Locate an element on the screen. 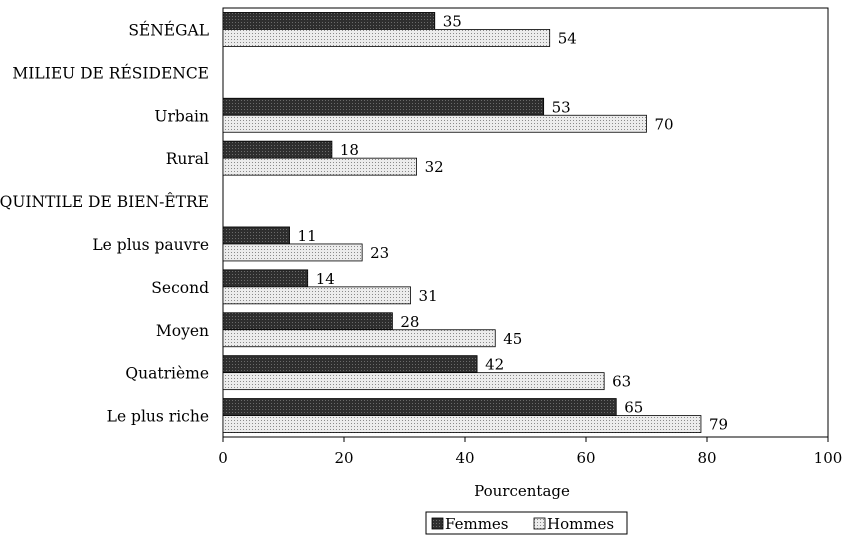  group-header-quintile-de-bien-etre: QUINTILE DE BIEN-ÊTRE is located at coordinates (104, 202).